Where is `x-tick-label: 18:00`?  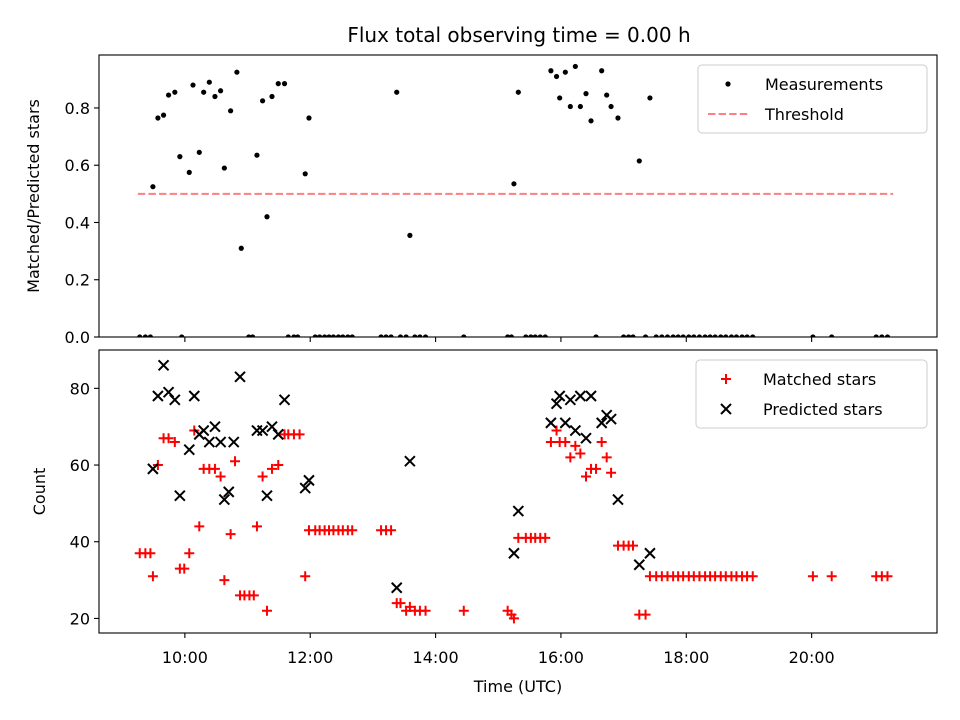
x-tick-label: 18:00 is located at coordinates (686, 657).